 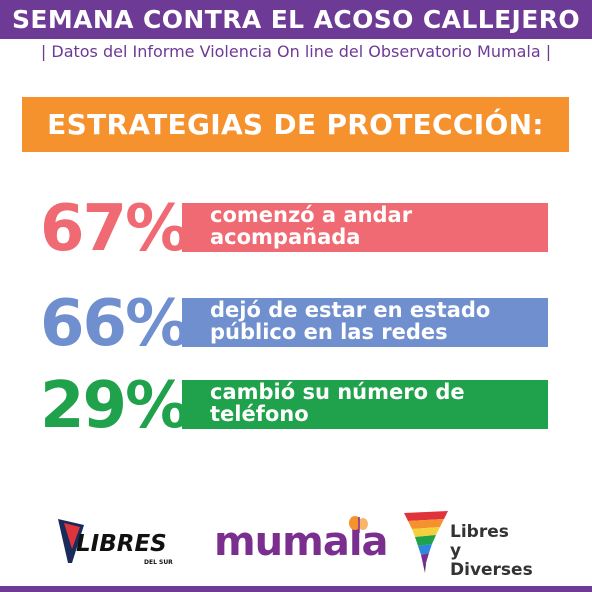 What do you see at coordinates (114, 229) in the screenshot?
I see `stat-percent-1: 67%` at bounding box center [114, 229].